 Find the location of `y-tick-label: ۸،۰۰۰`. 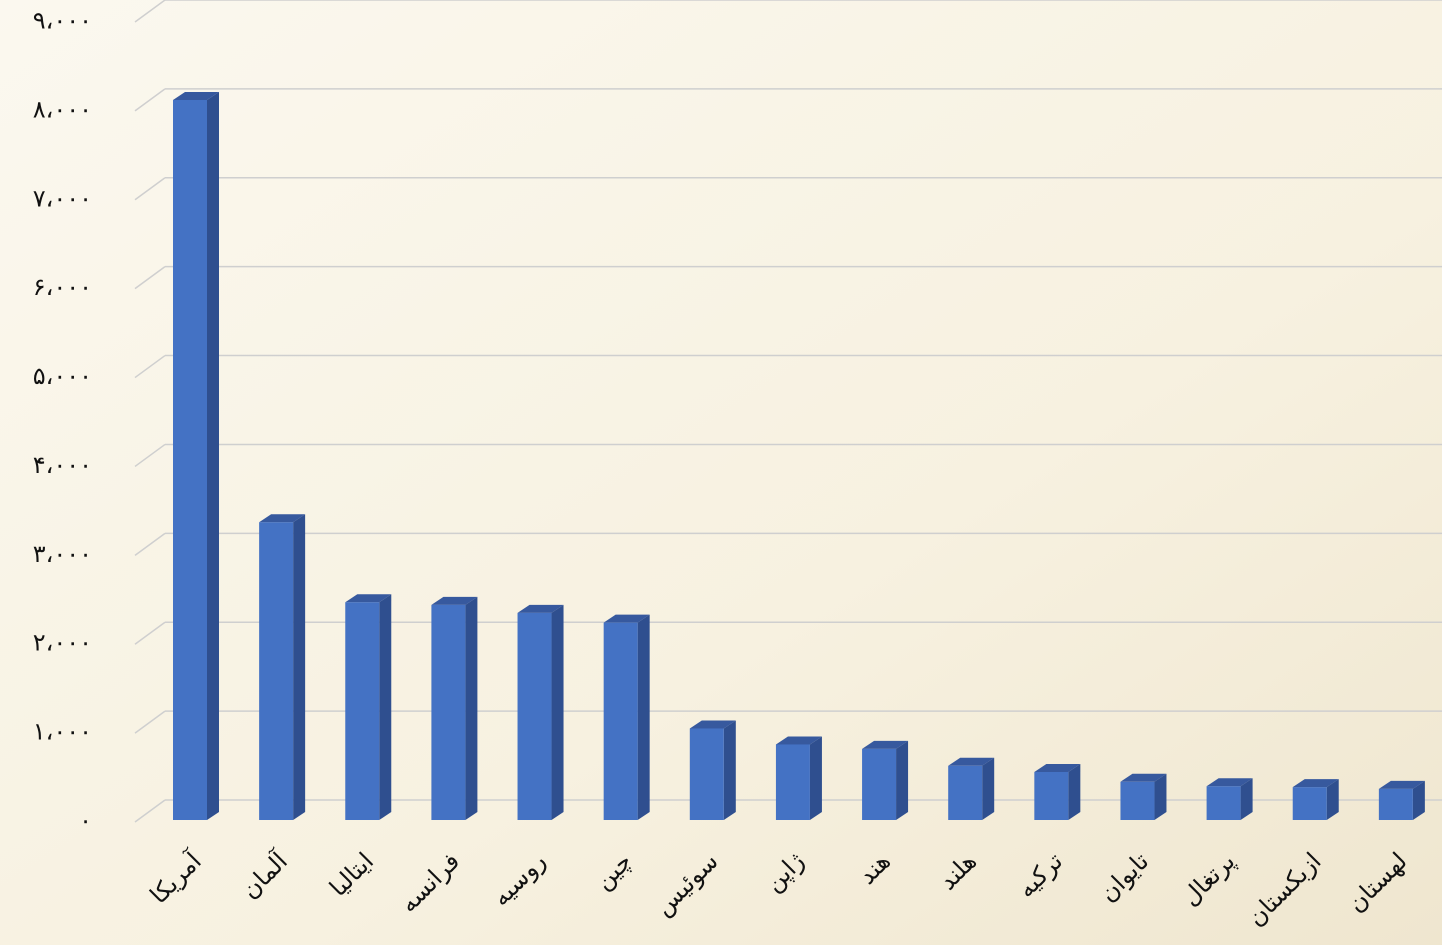

y-tick-label: ۸،۰۰۰ is located at coordinates (62, 109).